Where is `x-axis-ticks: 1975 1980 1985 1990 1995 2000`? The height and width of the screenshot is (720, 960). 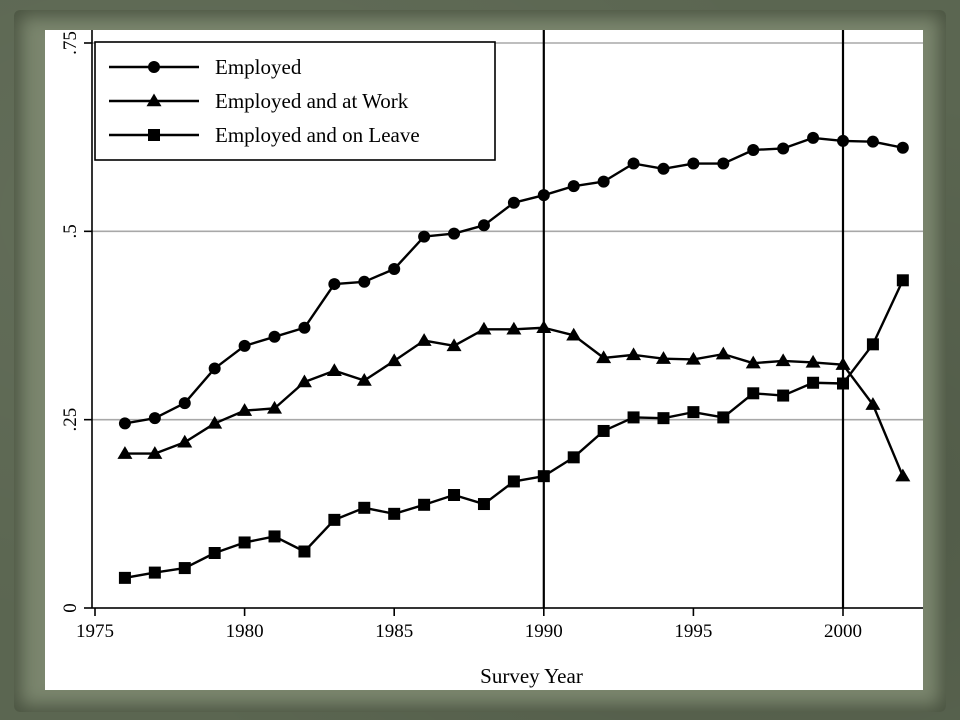 x-axis-ticks: 1975 1980 1985 1990 1995 2000 is located at coordinates (469, 625).